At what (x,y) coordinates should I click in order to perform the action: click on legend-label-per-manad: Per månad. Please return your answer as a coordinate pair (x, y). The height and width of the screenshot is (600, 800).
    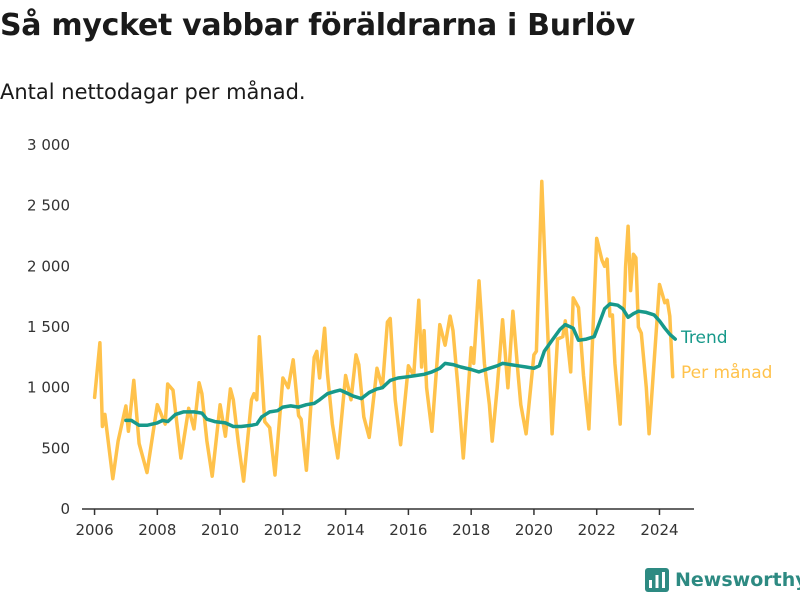
    Looking at the image, I should click on (726, 372).